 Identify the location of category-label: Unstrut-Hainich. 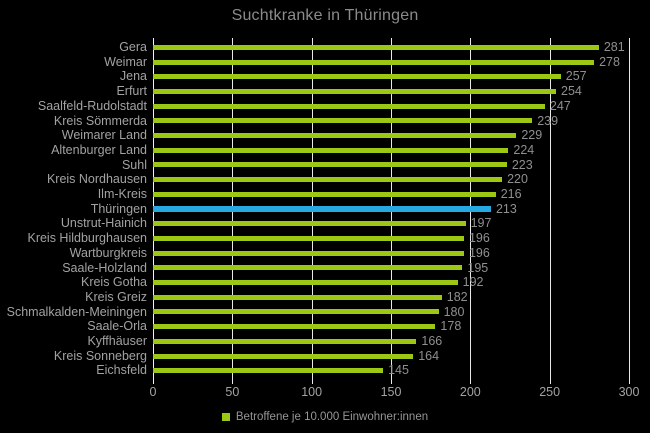
(103, 223).